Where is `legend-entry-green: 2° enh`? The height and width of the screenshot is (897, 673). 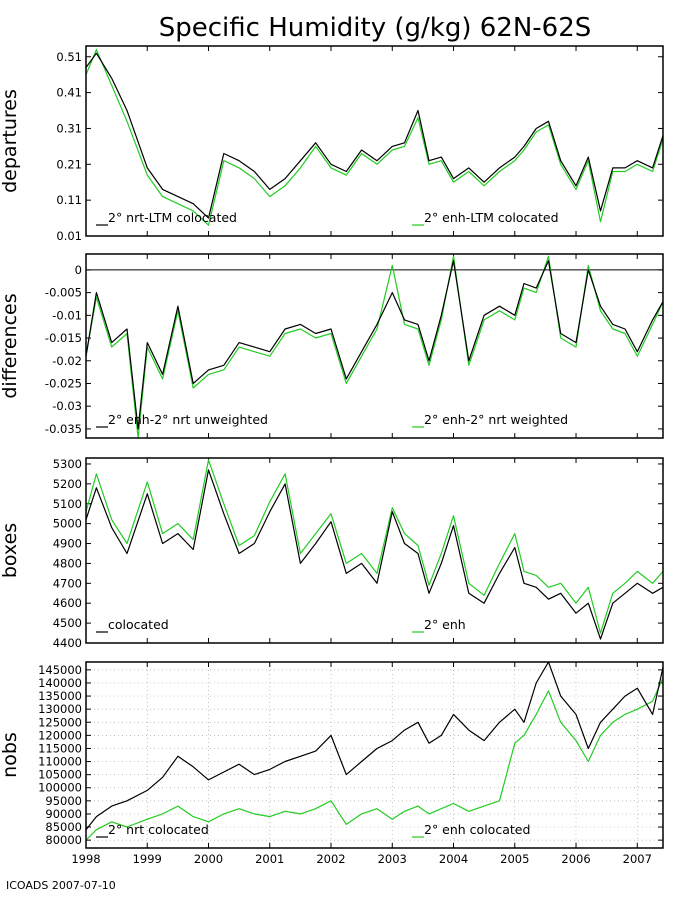 legend-entry-green: 2° enh is located at coordinates (439, 625).